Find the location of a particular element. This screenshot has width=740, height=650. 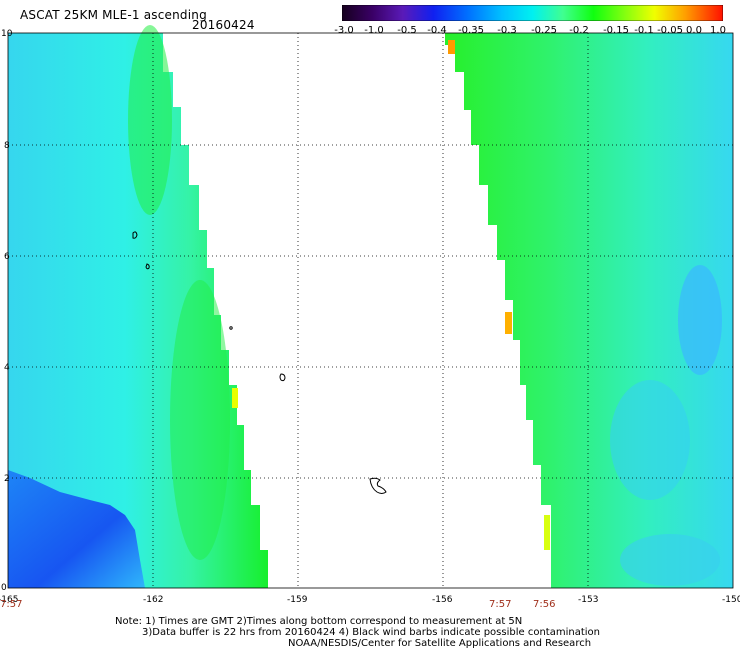

colorbar-label: -0.3 is located at coordinates (507, 30).